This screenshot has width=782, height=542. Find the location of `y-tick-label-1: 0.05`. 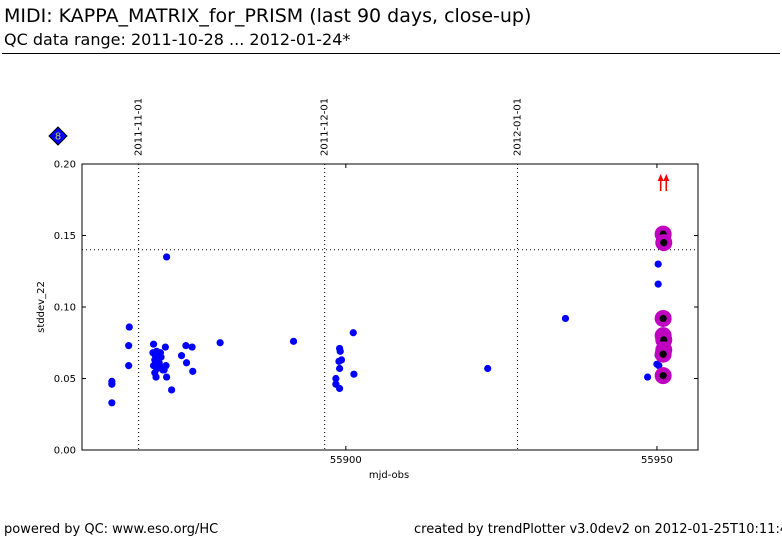

y-tick-label-1: 0.05 is located at coordinates (65, 379).